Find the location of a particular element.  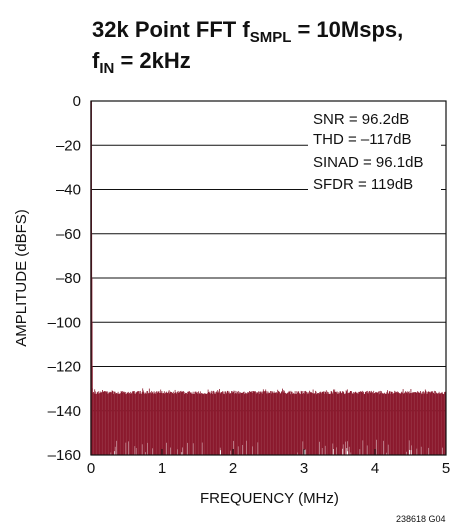

x-tick-label: 4 is located at coordinates (375, 468).